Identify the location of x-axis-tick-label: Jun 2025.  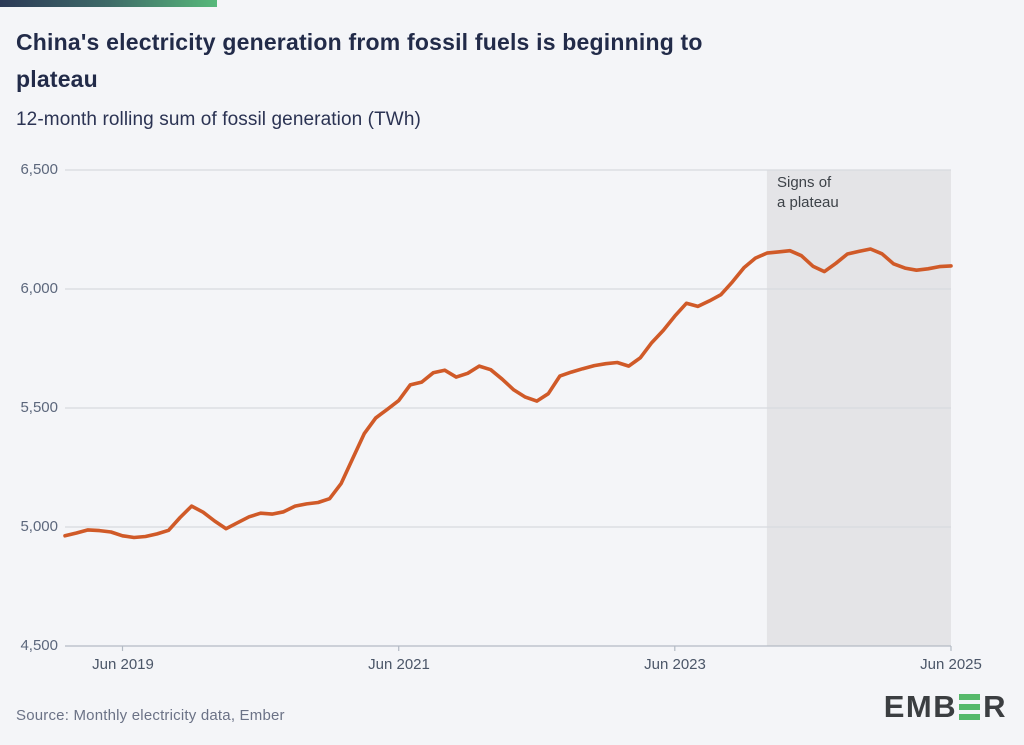
(951, 664).